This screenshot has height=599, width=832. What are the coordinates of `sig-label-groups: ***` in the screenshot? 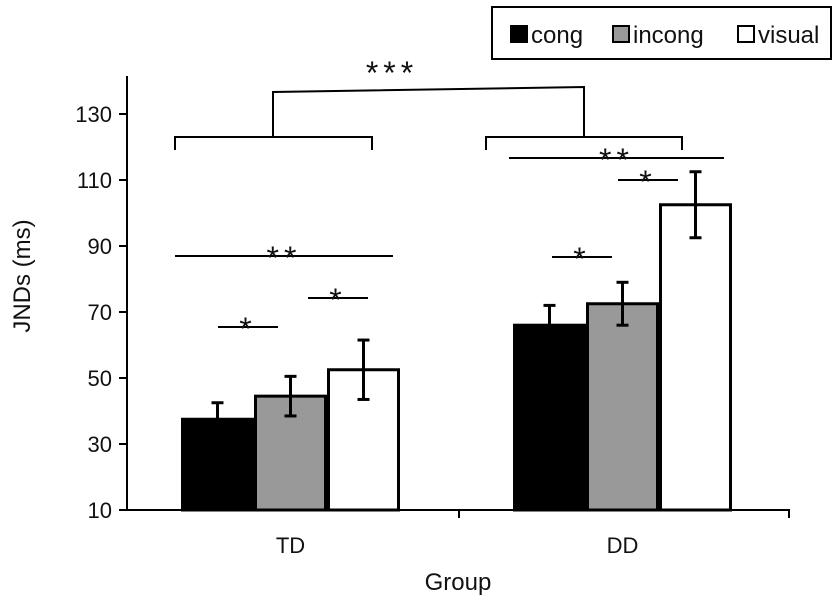 It's located at (392, 73).